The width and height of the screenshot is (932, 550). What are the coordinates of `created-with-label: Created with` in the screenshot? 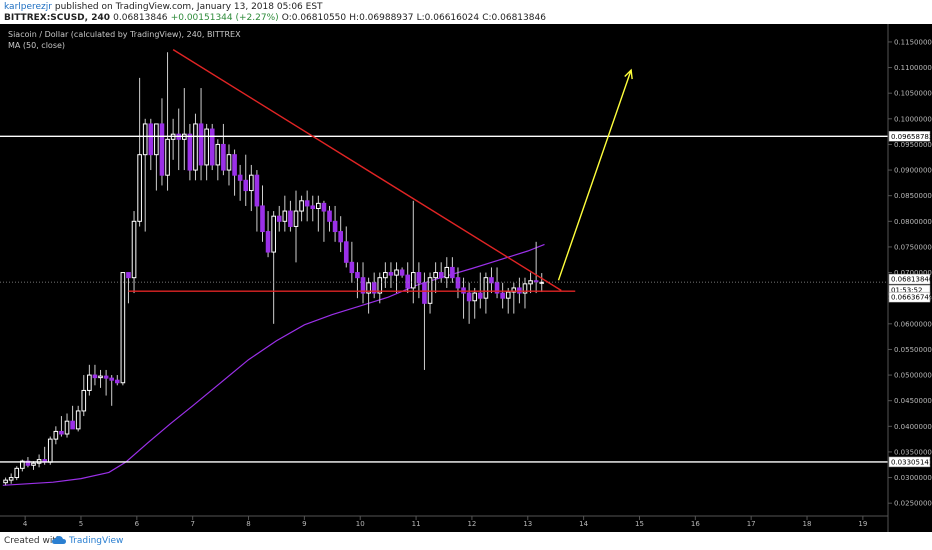 It's located at (33, 541).